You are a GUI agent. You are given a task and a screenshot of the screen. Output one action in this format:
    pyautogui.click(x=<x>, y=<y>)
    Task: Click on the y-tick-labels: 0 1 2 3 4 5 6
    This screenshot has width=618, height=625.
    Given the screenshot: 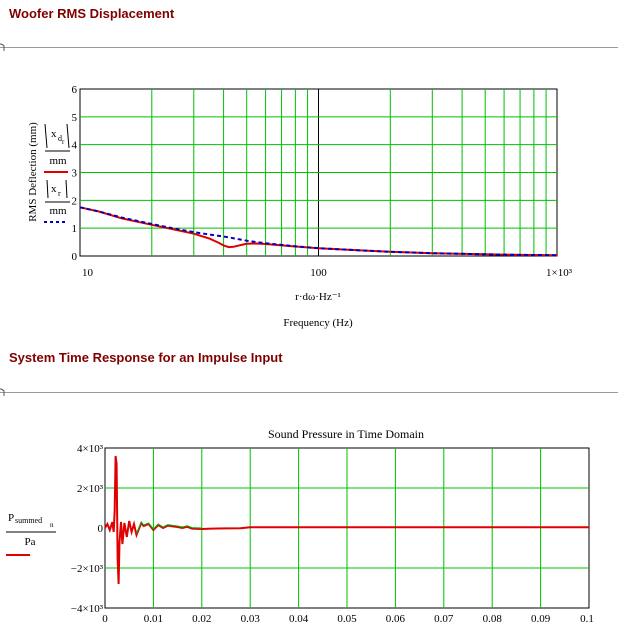 What is the action you would take?
    pyautogui.click(x=75, y=173)
    